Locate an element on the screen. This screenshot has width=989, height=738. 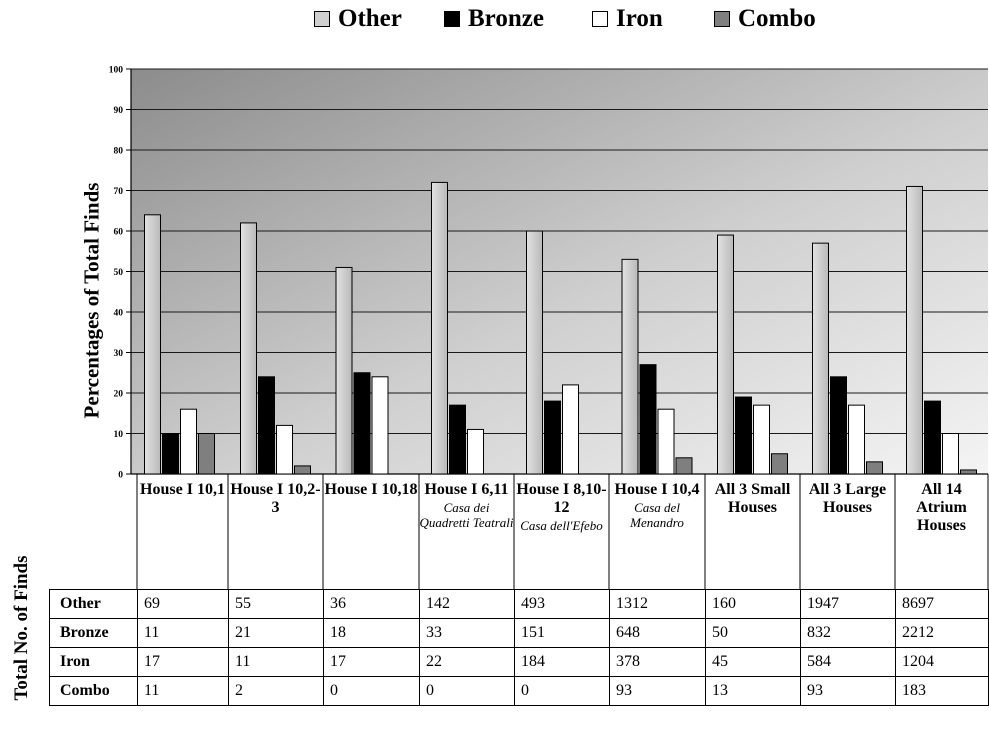
category-label: All 3 Small Houses is located at coordinates (752, 499).